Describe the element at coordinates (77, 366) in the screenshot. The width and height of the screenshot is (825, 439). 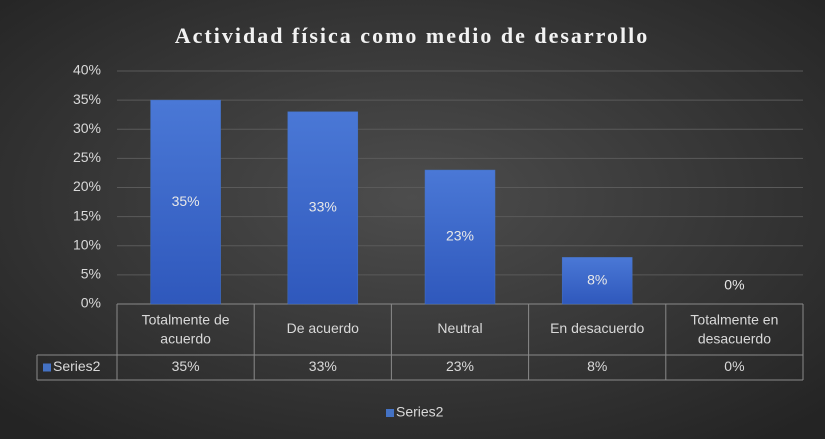
I see `table-series-name: Series2` at that location.